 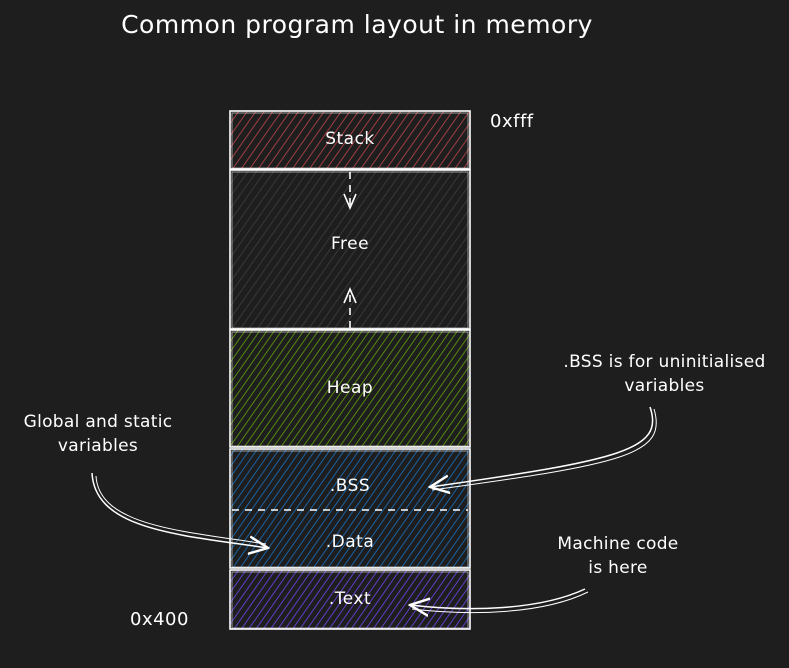 I want to click on top-address: 0xfff, so click(x=512, y=121).